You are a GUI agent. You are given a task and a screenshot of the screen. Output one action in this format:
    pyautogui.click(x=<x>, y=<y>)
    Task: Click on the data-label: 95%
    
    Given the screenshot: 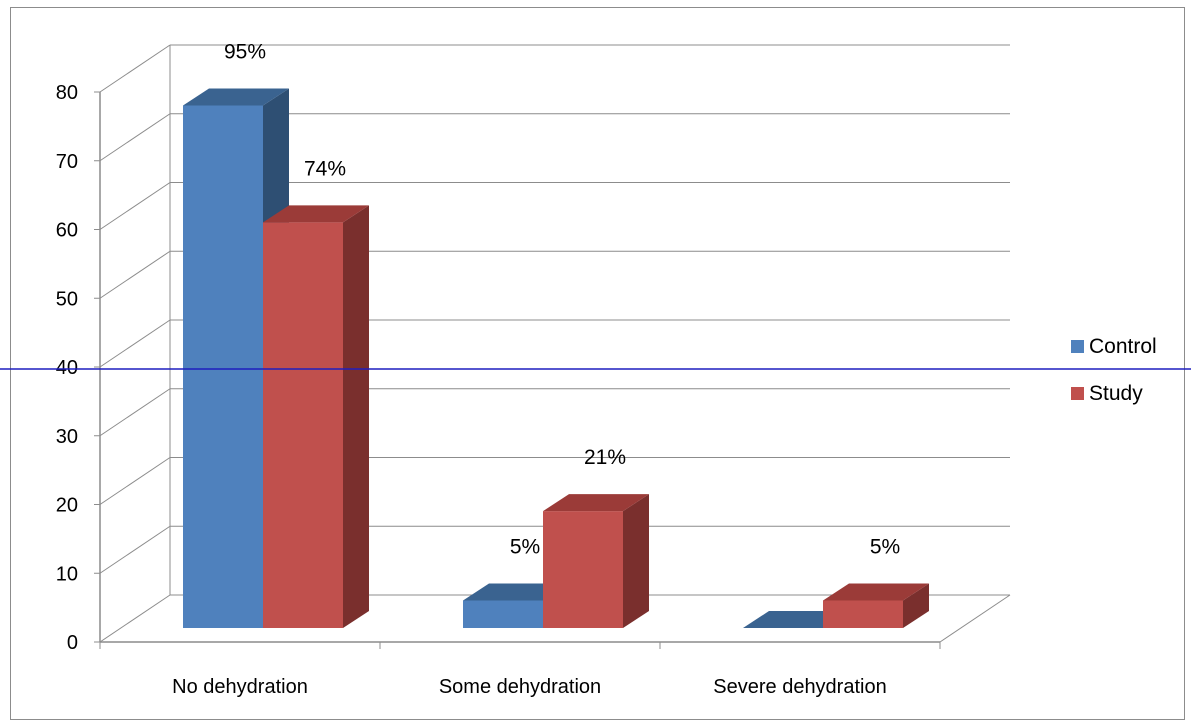 What is the action you would take?
    pyautogui.click(x=245, y=52)
    